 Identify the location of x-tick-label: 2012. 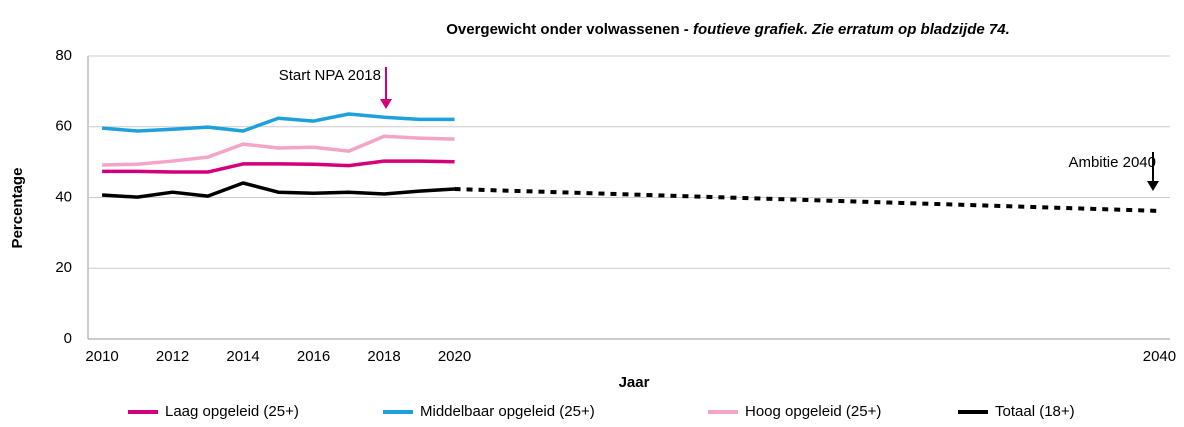
(172, 356).